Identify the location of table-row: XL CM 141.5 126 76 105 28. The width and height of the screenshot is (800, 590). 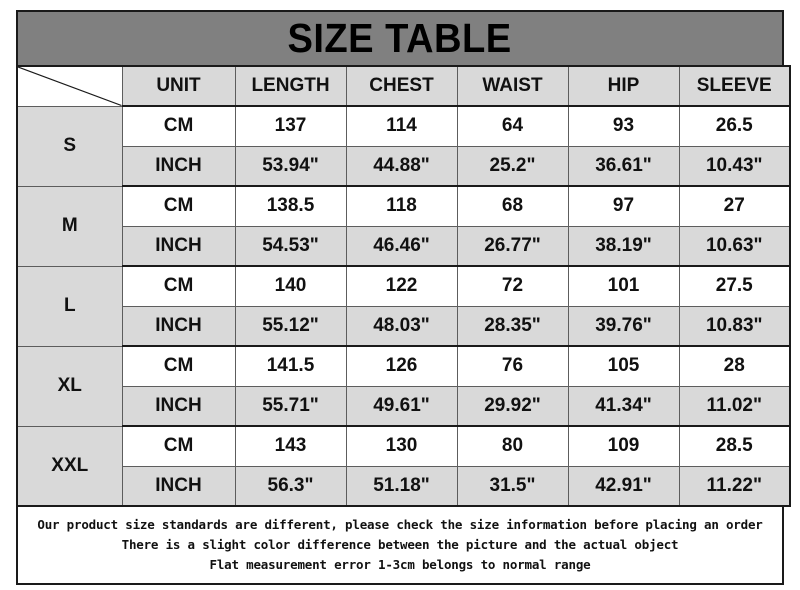
(403, 386).